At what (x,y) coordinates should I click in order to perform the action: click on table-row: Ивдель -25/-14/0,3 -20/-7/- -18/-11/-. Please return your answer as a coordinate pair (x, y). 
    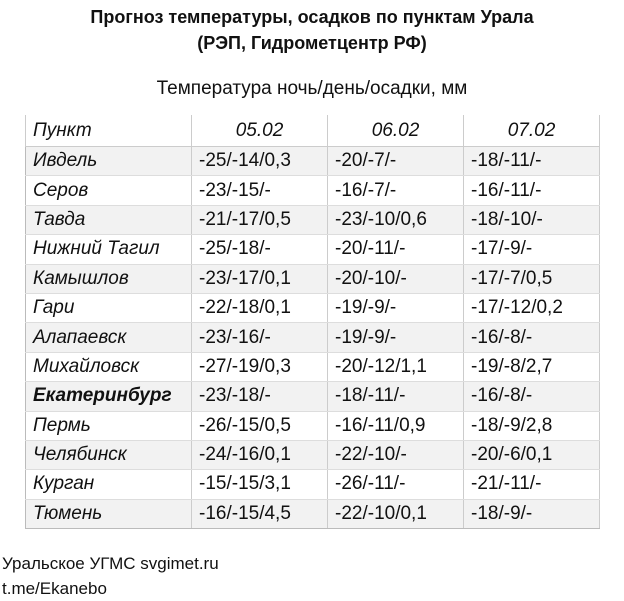
    Looking at the image, I should click on (312, 161).